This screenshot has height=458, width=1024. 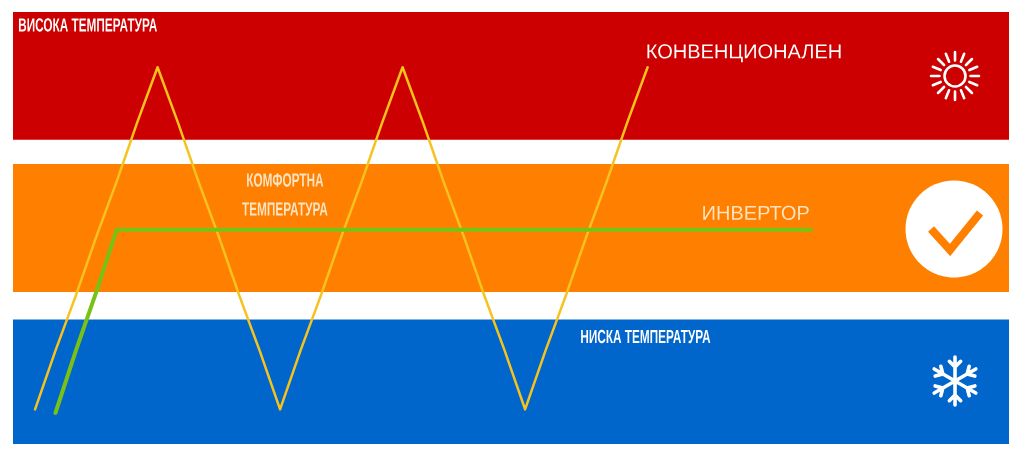 I want to click on band-label: КОМФОРТНА ТЕМПЕРАТУРА, so click(x=285, y=194).